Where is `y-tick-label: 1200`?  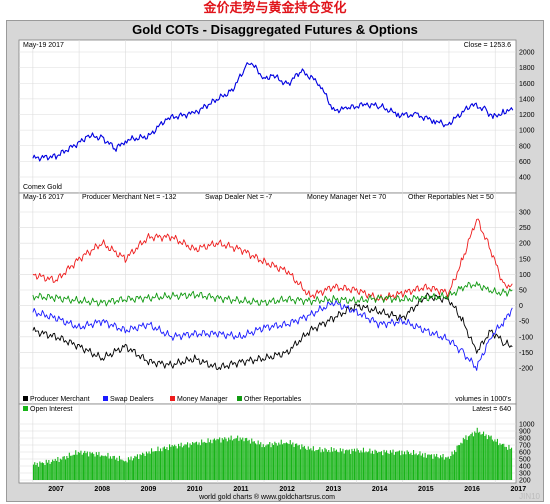
y-tick-label: 1200 is located at coordinates (527, 115).